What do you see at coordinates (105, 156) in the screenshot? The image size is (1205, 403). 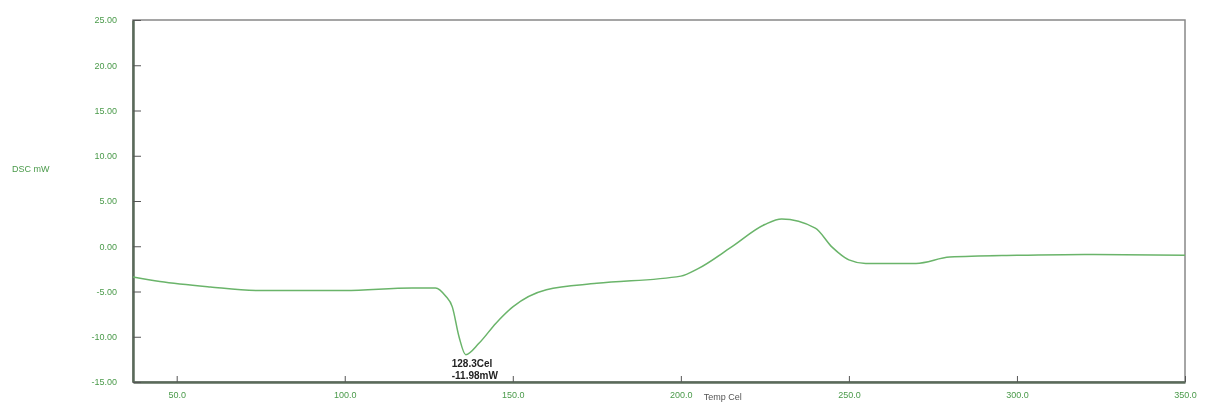 I see `y-tick-label: 10.00` at bounding box center [105, 156].